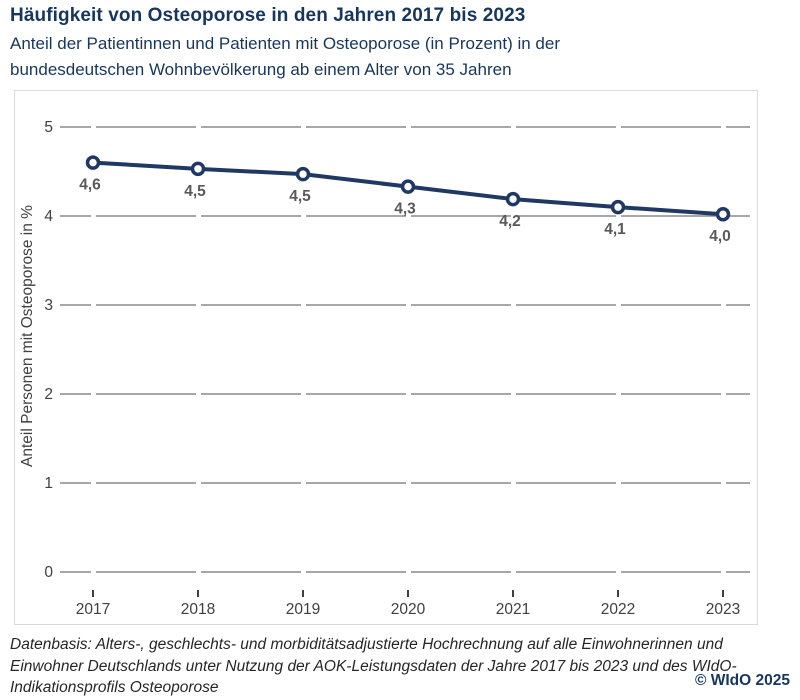 This screenshot has width=800, height=700. Describe the element at coordinates (408, 609) in the screenshot. I see `x-tick-label: 2020` at that location.